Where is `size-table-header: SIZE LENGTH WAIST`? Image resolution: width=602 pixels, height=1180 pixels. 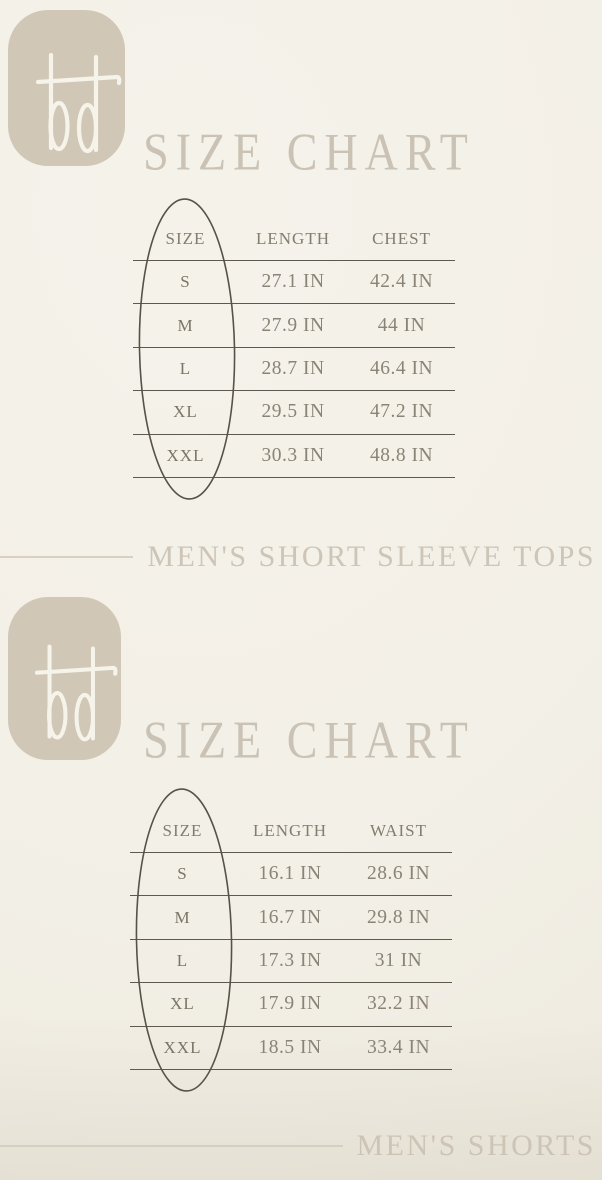
size-table-header: SIZE LENGTH WAIST is located at coordinates (291, 831).